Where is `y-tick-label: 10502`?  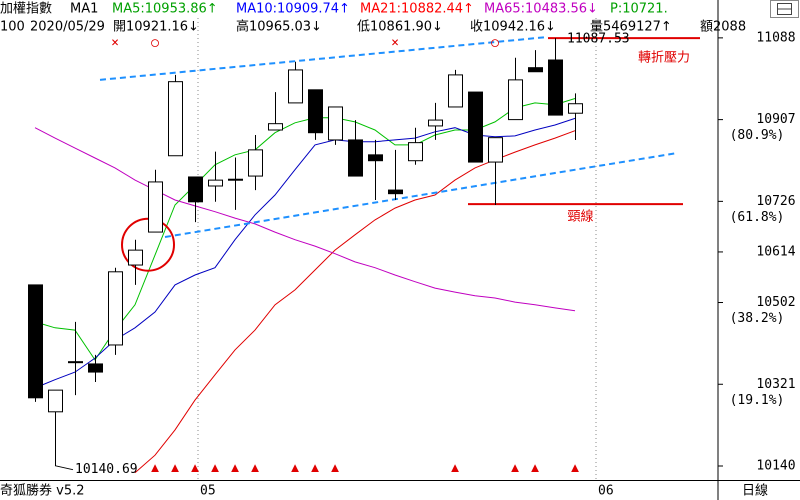 y-tick-label: 10502 is located at coordinates (775, 302).